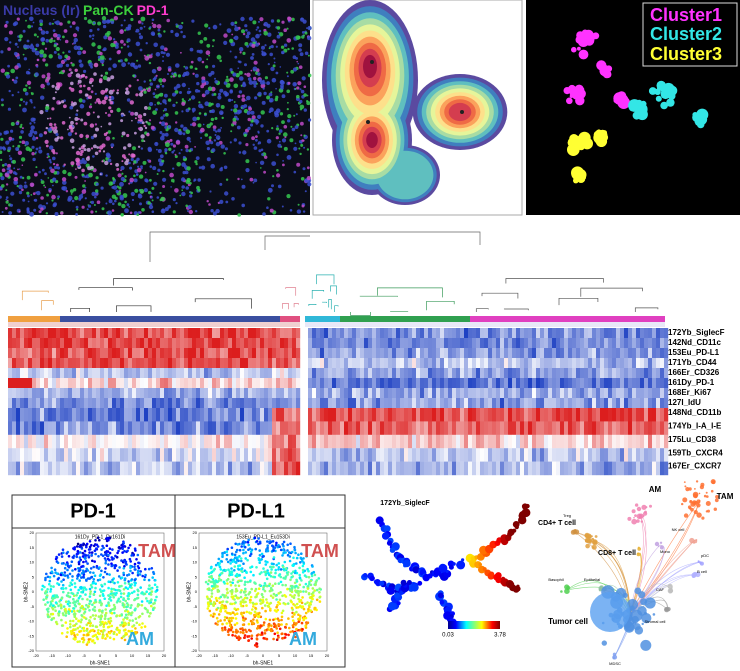 This screenshot has width=740, height=671. I want to click on group-bar, so click(34, 319).